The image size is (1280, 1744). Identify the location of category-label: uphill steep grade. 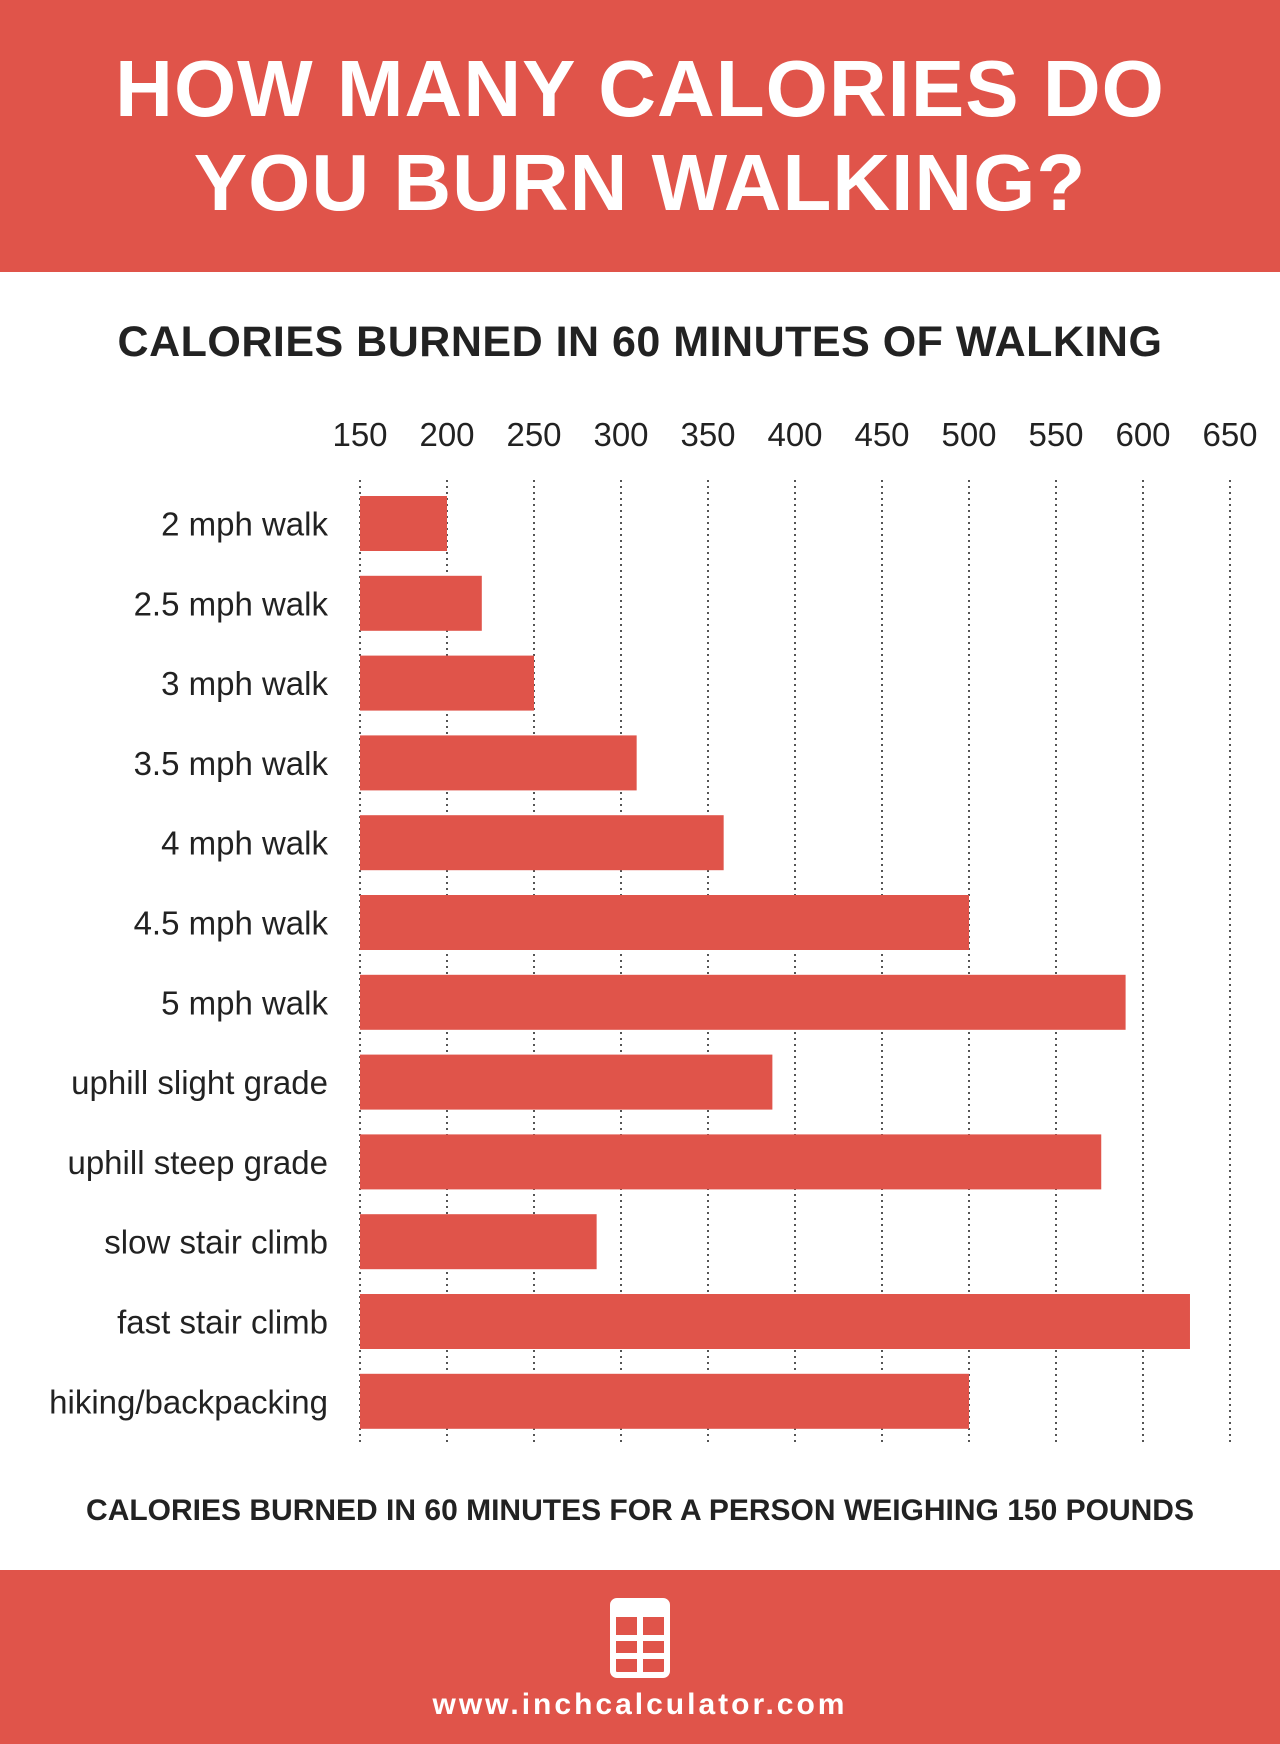
(197, 1162).